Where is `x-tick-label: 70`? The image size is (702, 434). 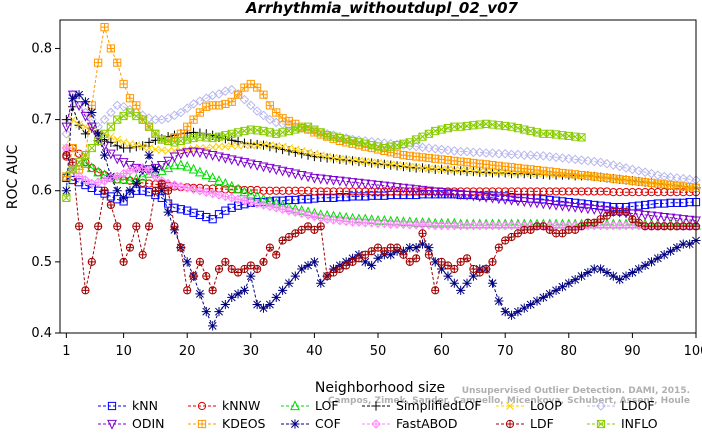
x-tick-label: 70 is located at coordinates (505, 351).